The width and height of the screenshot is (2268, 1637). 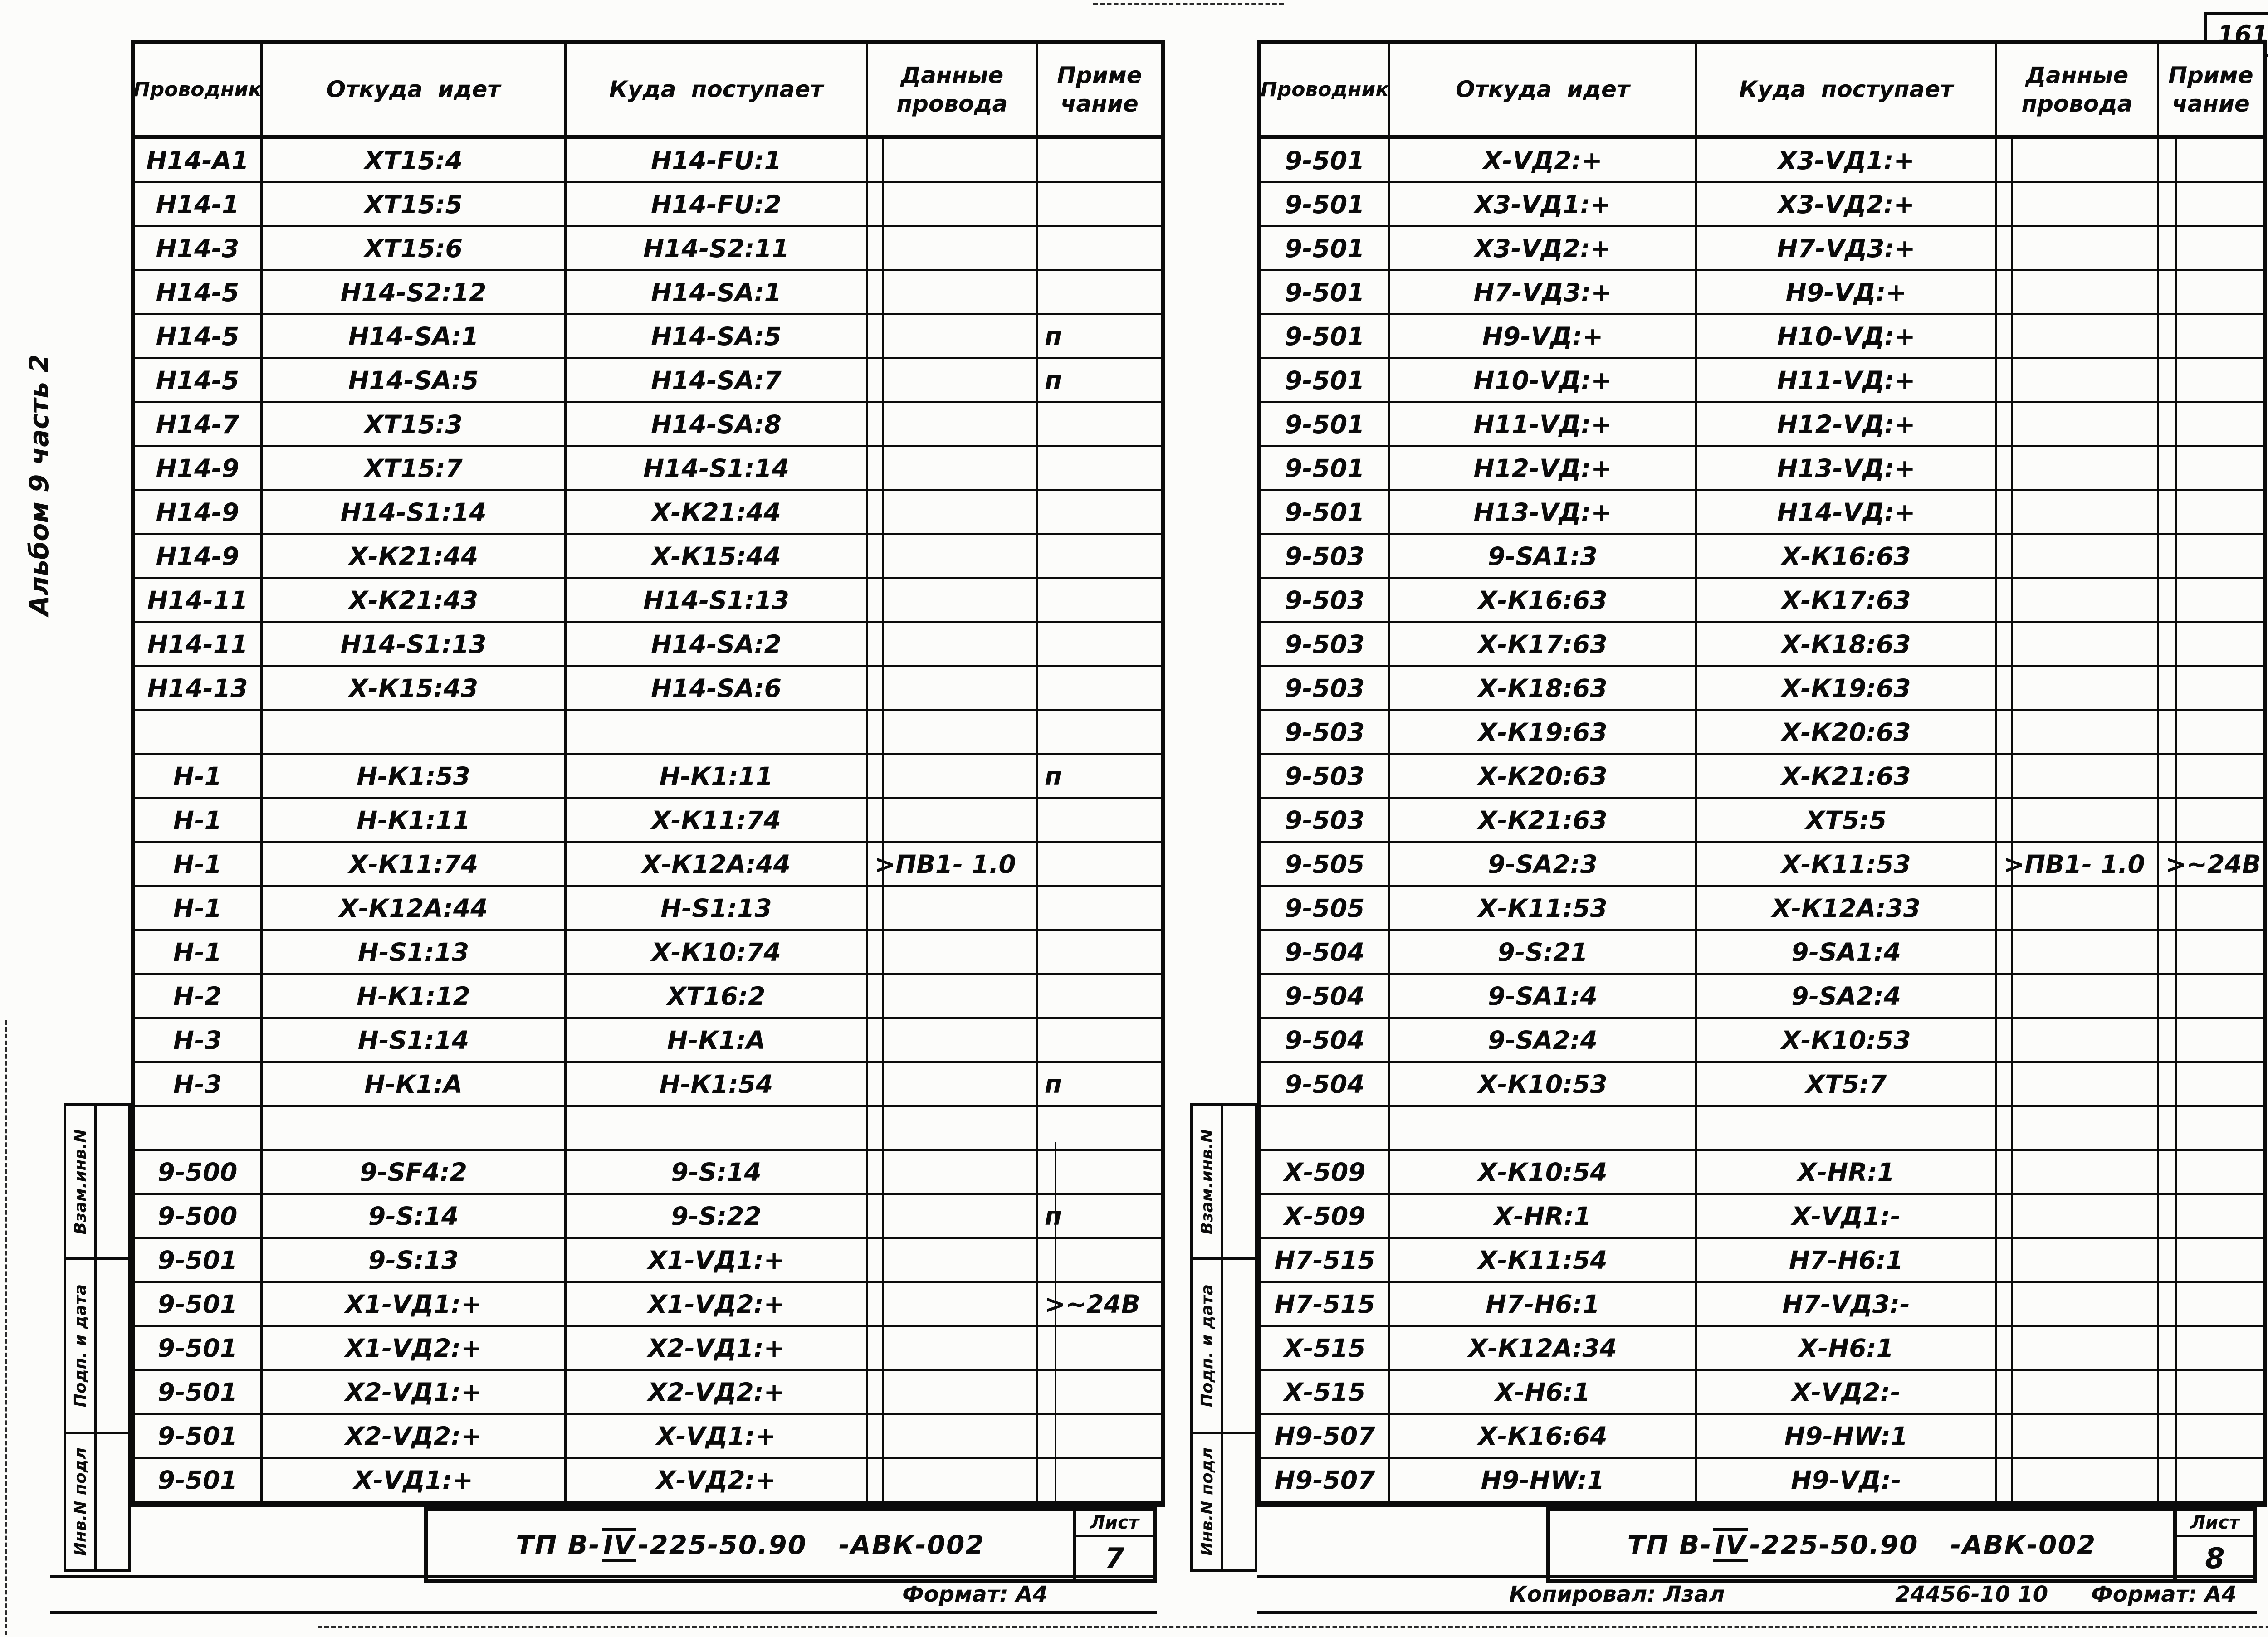 What do you see at coordinates (1902, 1545) in the screenshot?
I see `title-block-right: ТП В- IV -225-50.90 -АВК-002 Лист 8` at bounding box center [1902, 1545].